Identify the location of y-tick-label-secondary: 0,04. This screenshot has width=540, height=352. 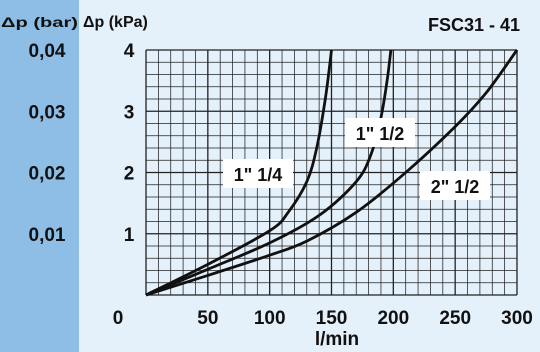
(47, 51).